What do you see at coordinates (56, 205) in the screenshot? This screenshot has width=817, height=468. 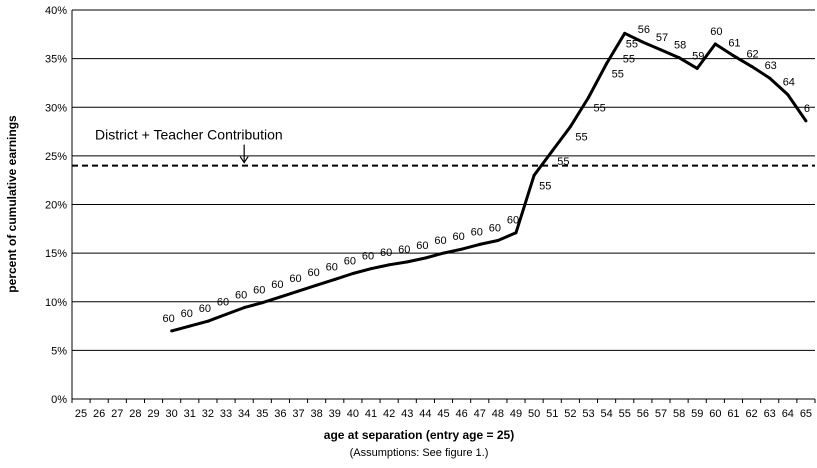 I see `y-axis-ticks: 0% 5% 10% 15% 20% 25% 30% 35% 40%` at bounding box center [56, 205].